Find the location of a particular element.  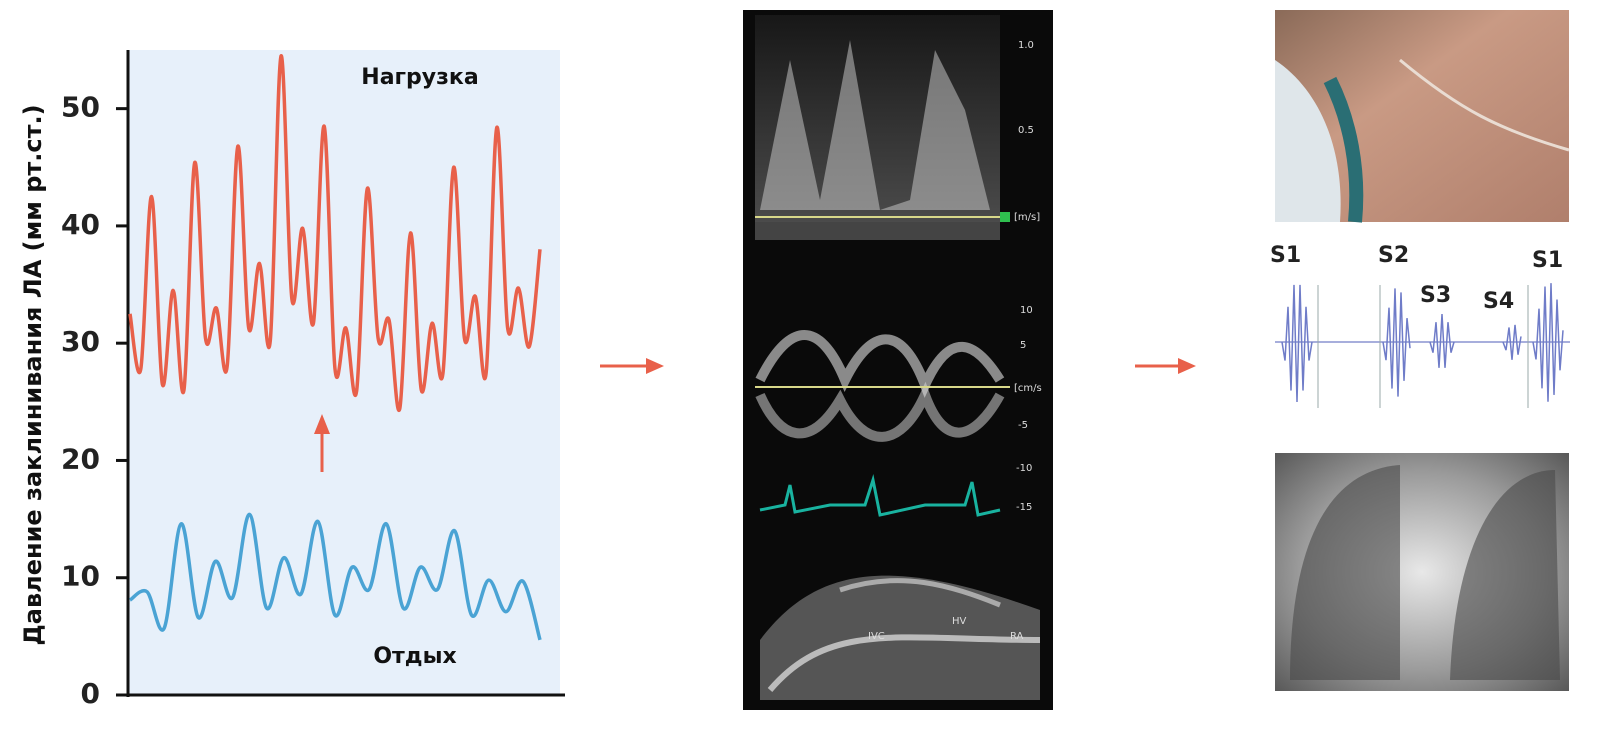

y-tick-label: 0 is located at coordinates (90, 693).